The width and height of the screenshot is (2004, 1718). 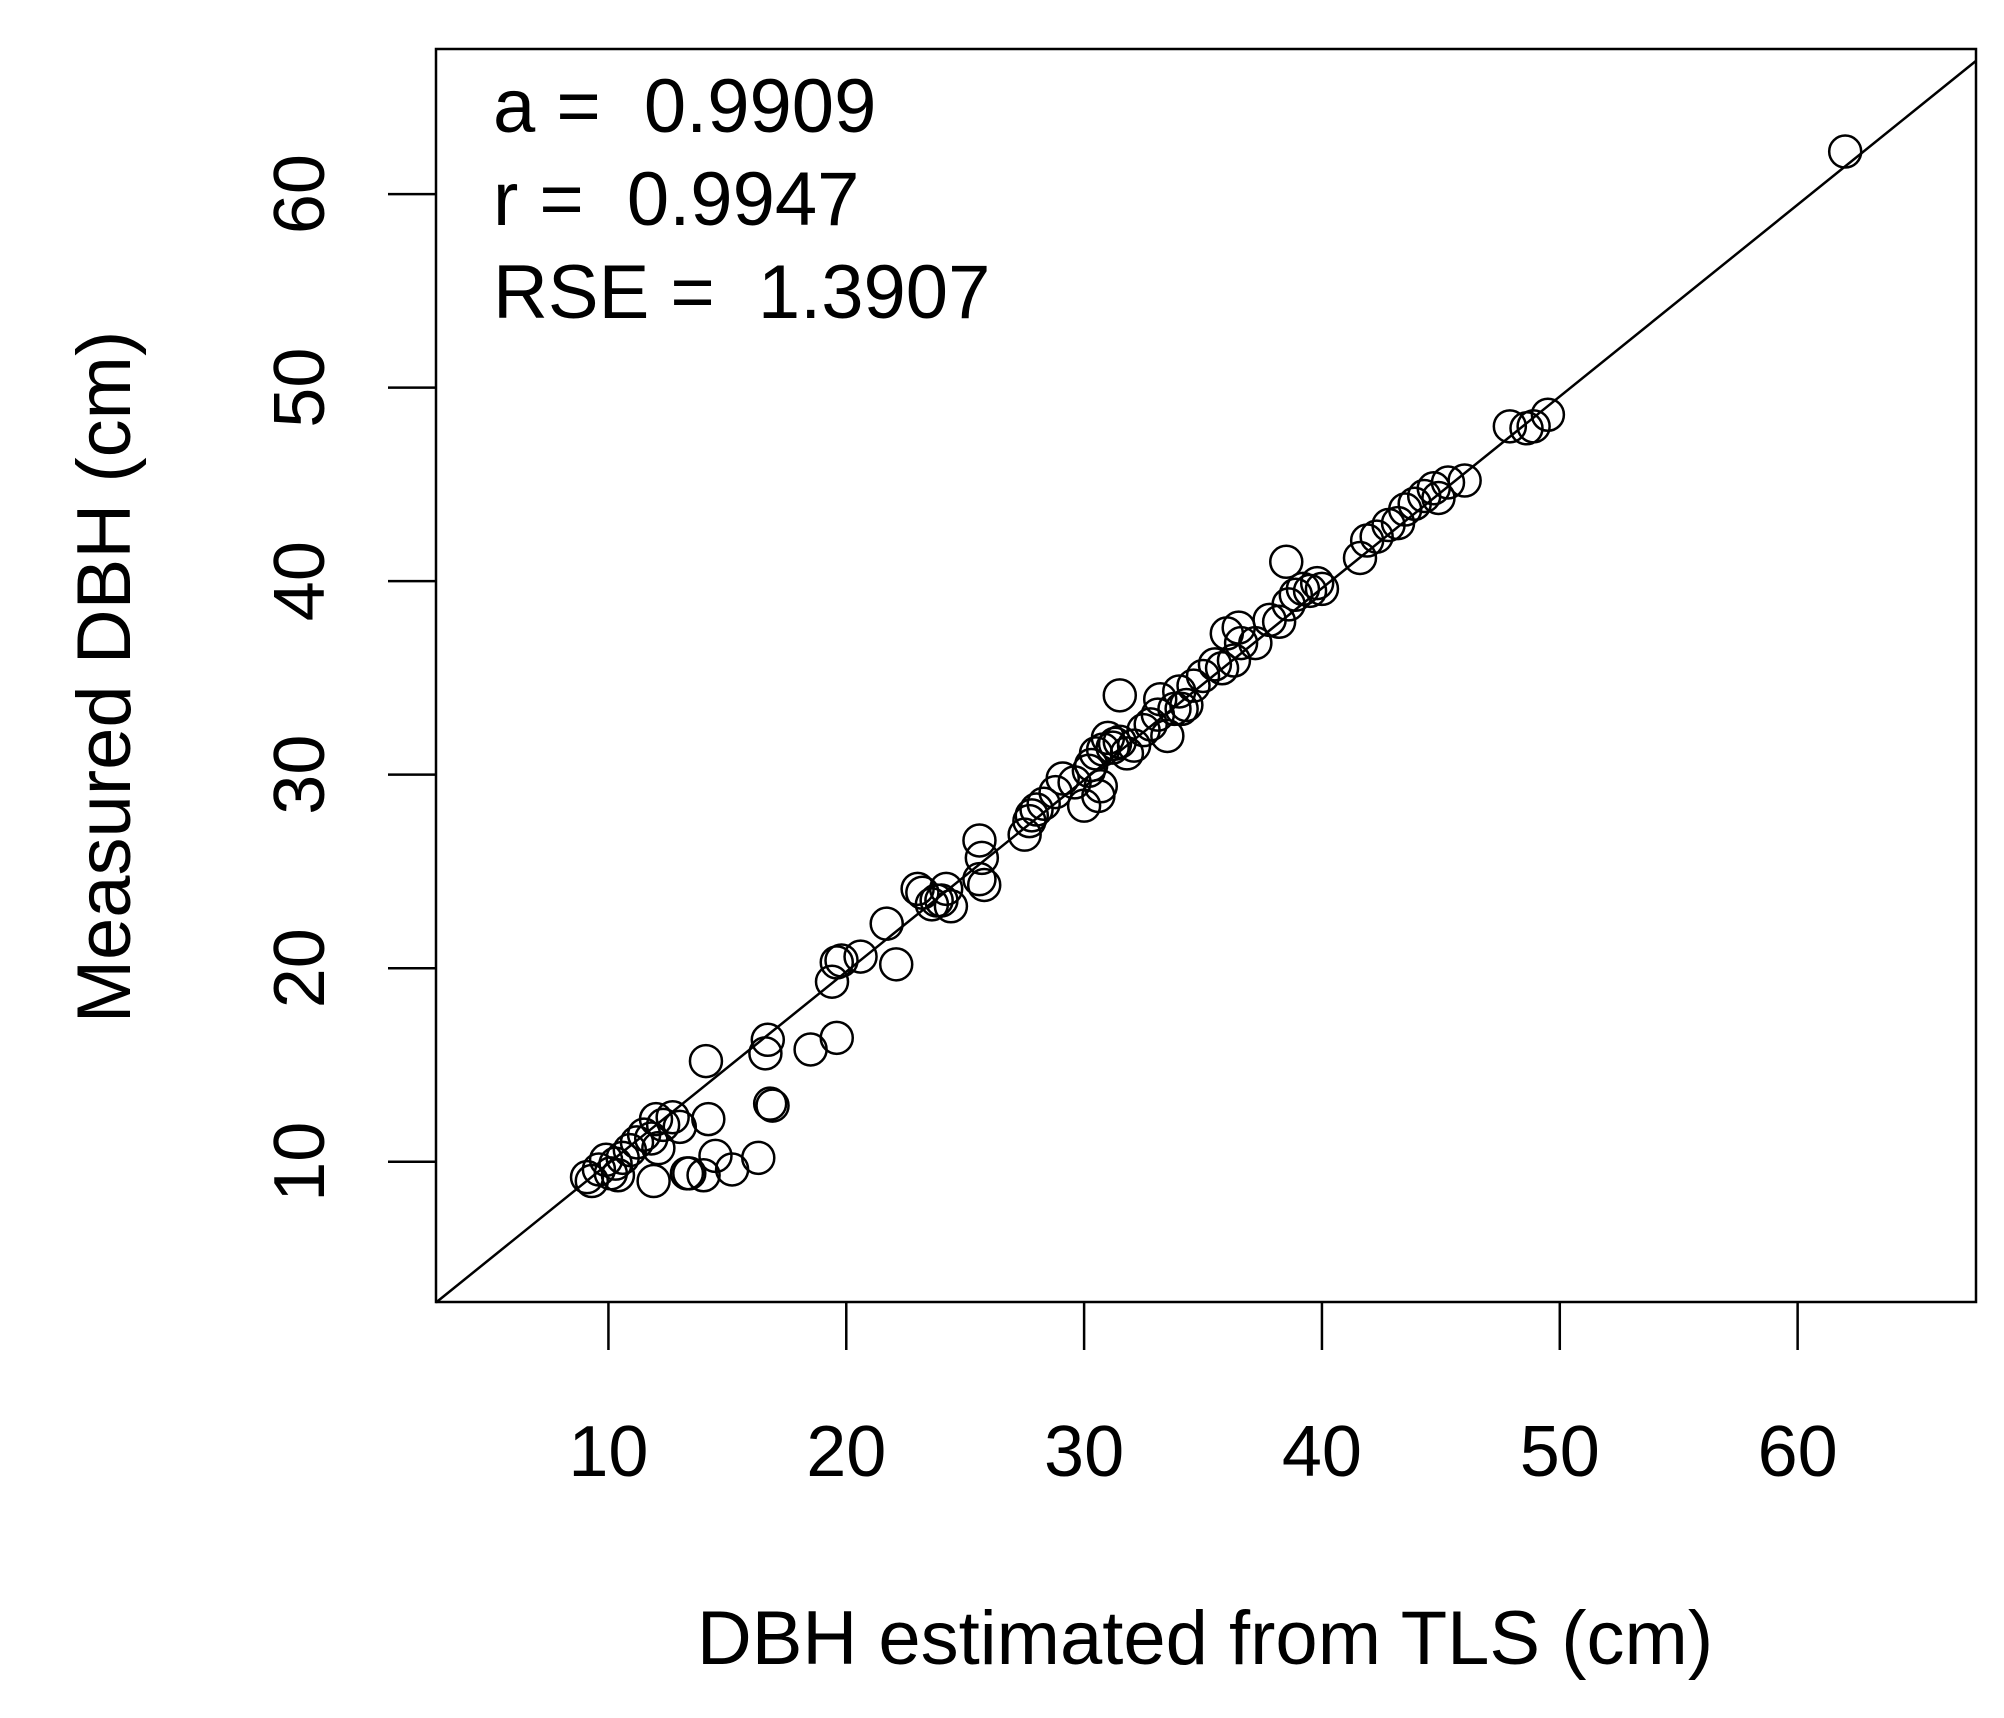 I want to click on y-tick-label: 60, so click(x=300, y=194).